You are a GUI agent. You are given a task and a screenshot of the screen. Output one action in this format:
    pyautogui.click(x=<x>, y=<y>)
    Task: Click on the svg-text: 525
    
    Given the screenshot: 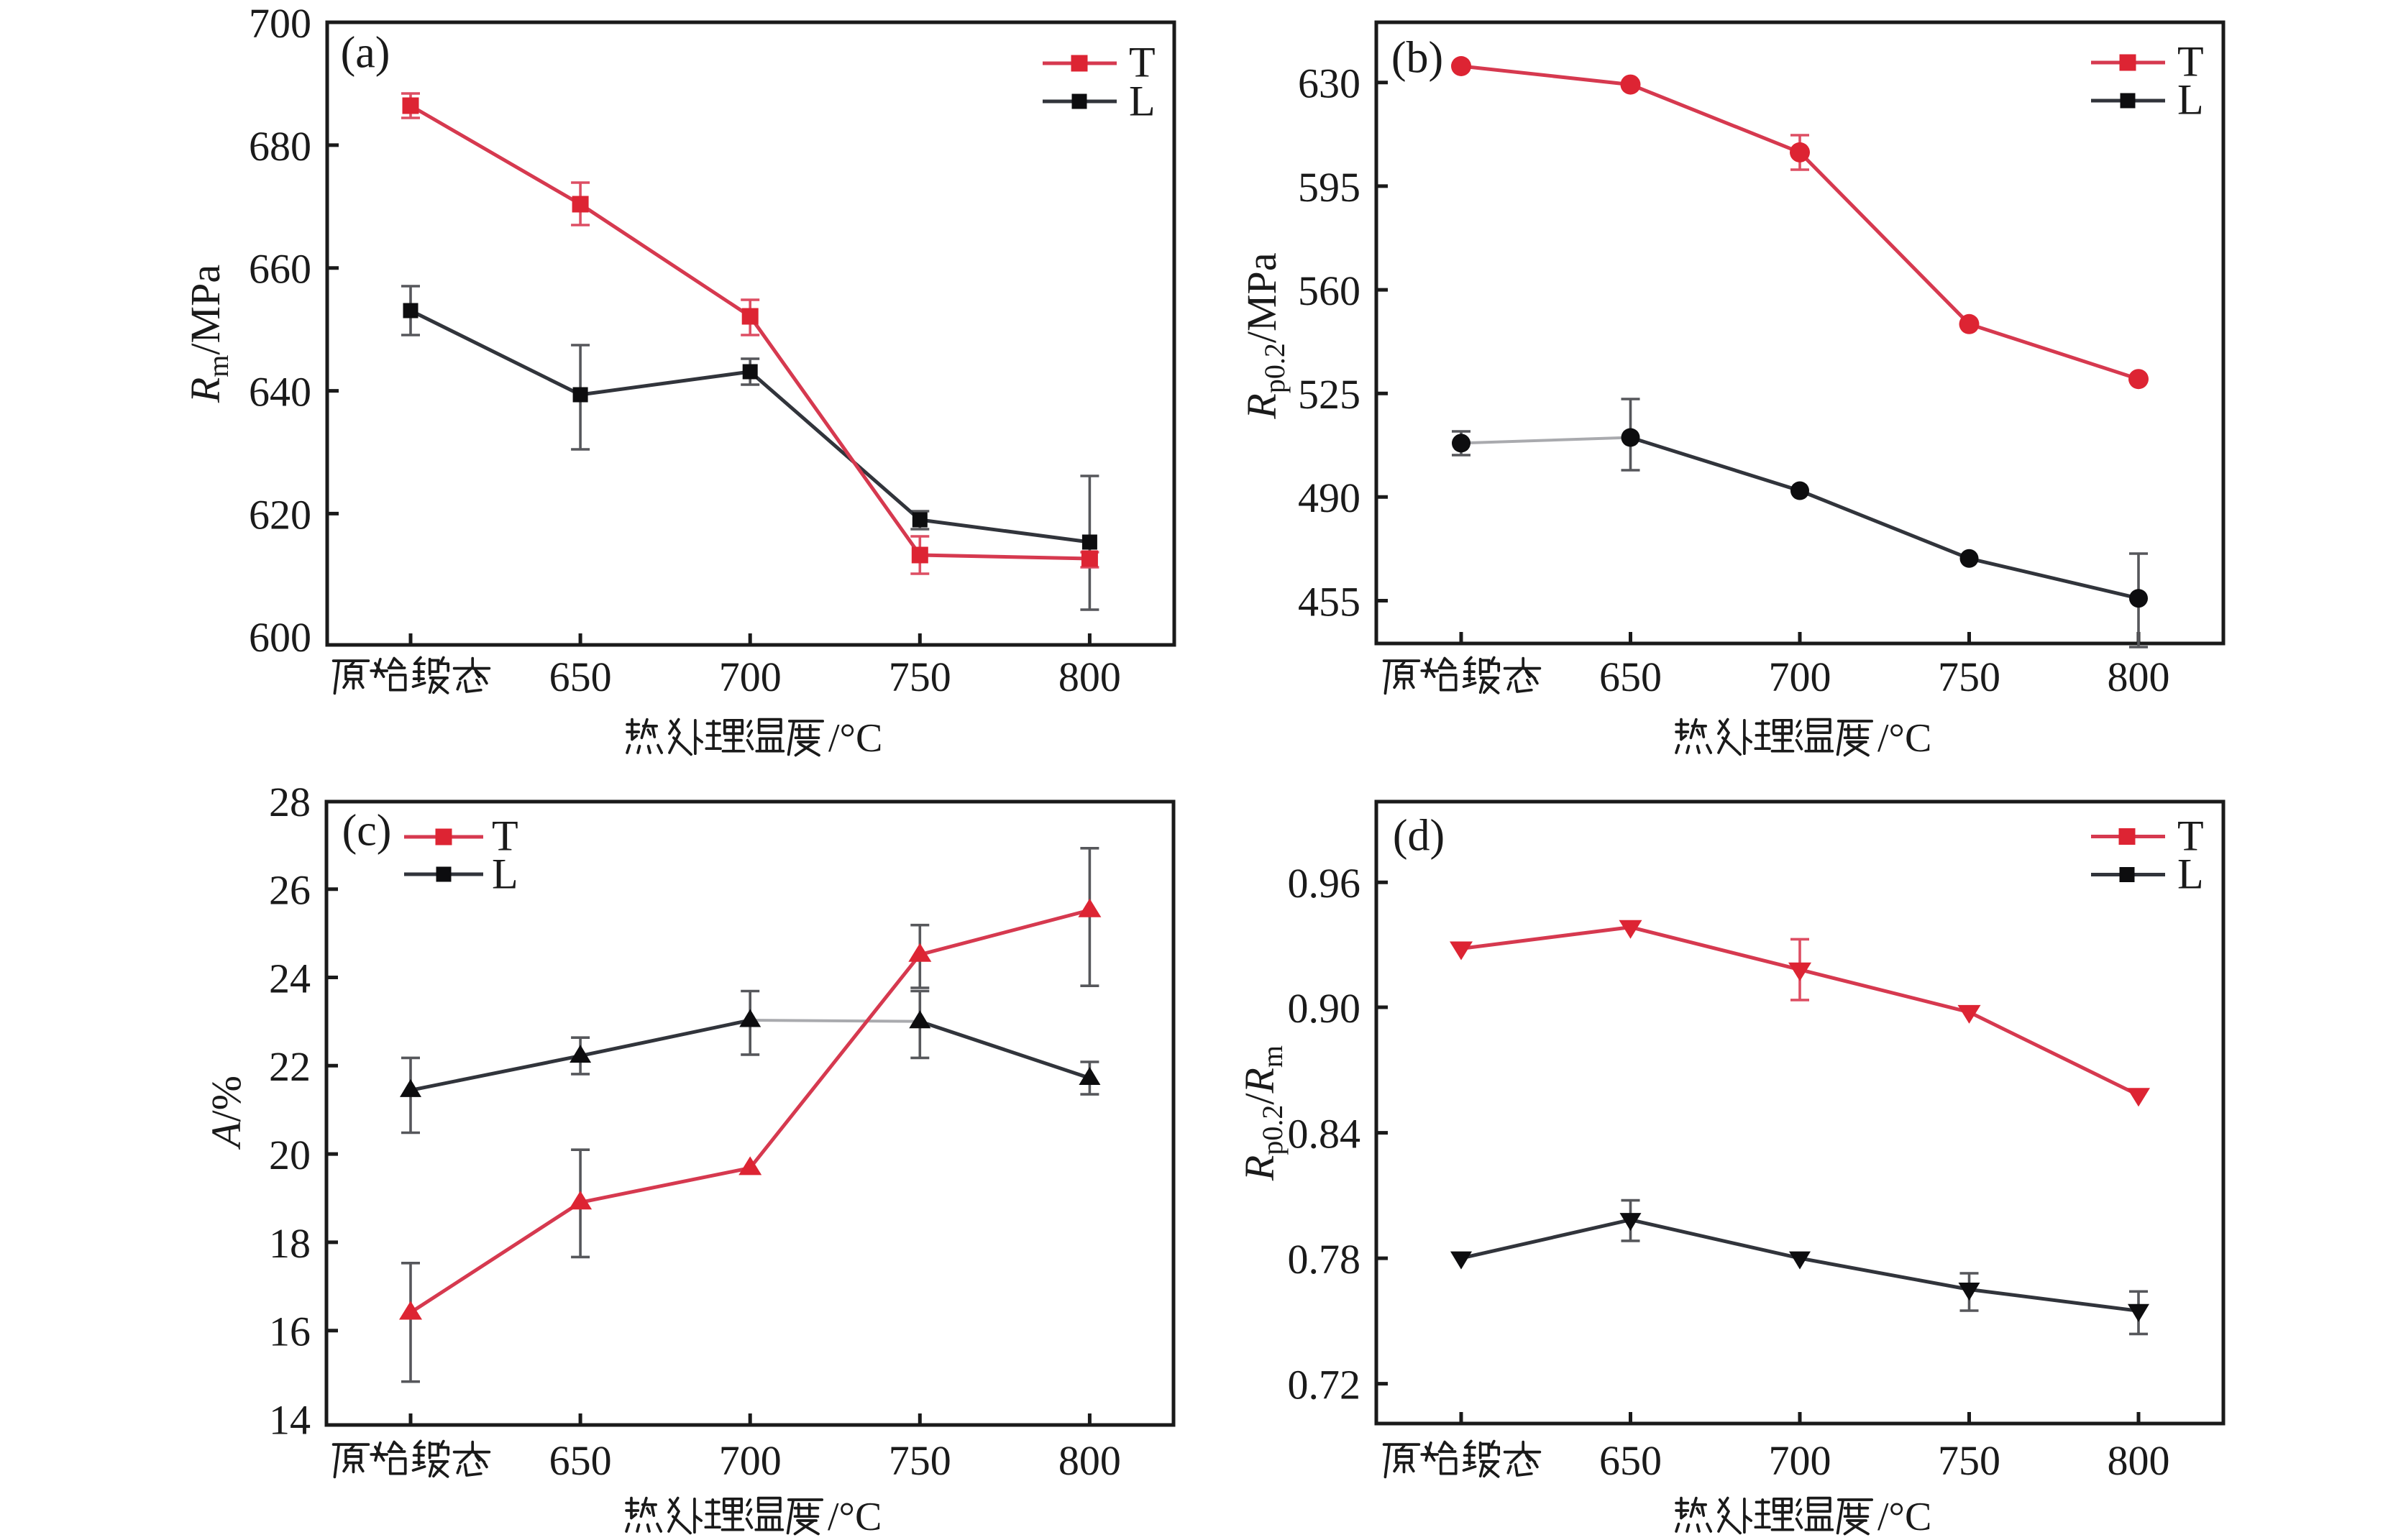 What is the action you would take?
    pyautogui.click(x=1329, y=394)
    